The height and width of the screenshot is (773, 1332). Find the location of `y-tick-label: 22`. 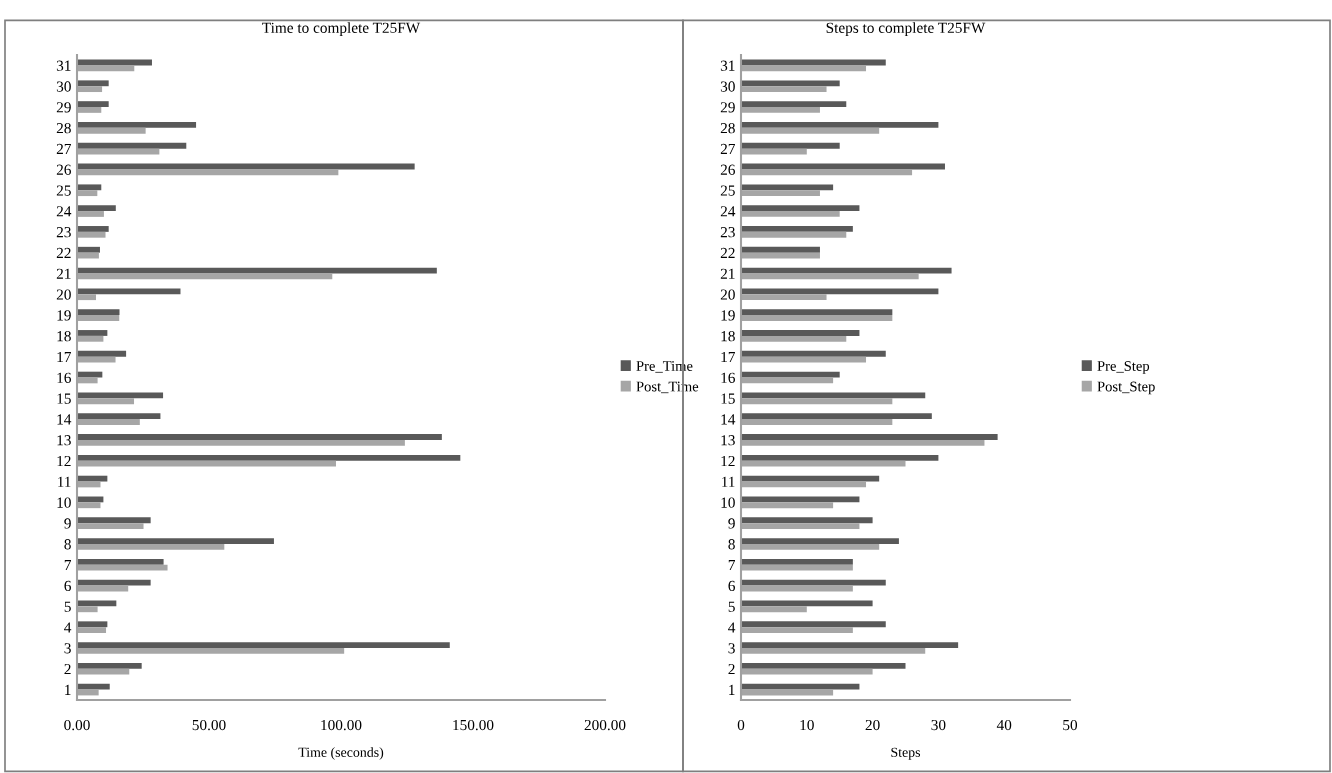

y-tick-label: 22 is located at coordinates (727, 252).